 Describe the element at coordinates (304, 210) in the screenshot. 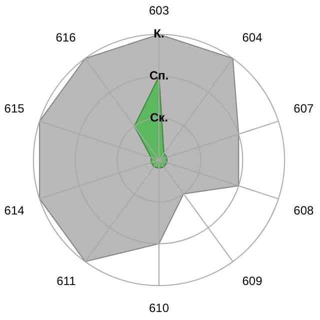

I see `spoke-label: 608` at that location.